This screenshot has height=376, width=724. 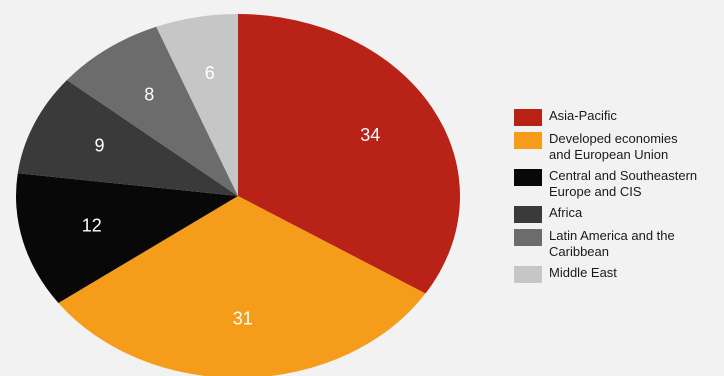 I want to click on slice-value-label: 8, so click(x=149, y=95).